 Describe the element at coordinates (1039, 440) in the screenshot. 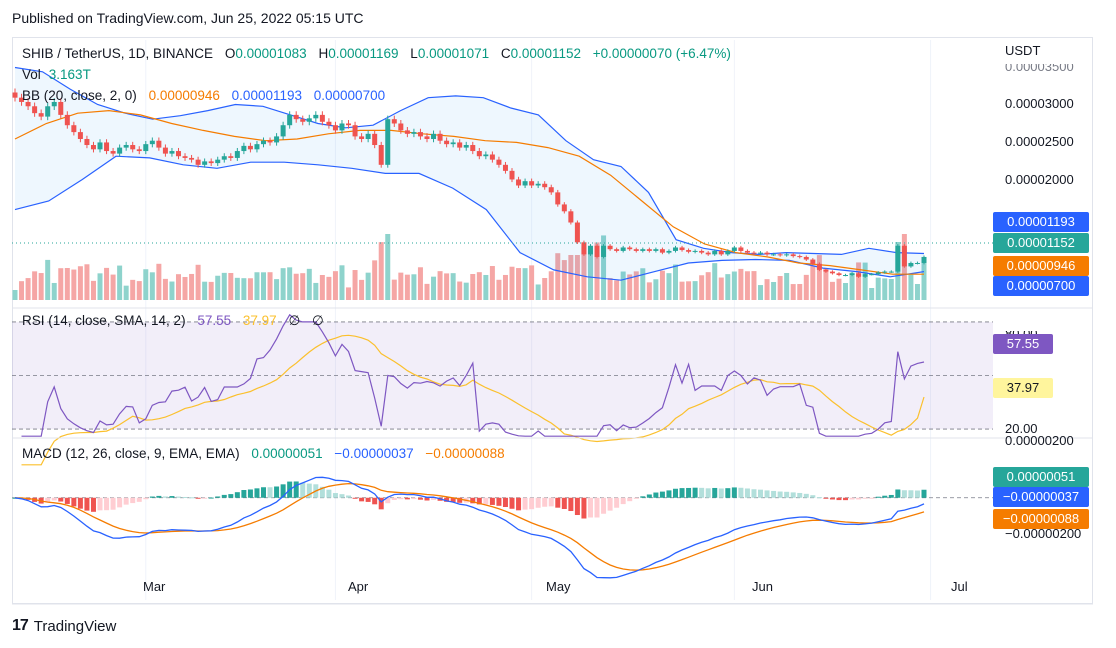

I see `macd-axis-label: 0.00000200` at that location.